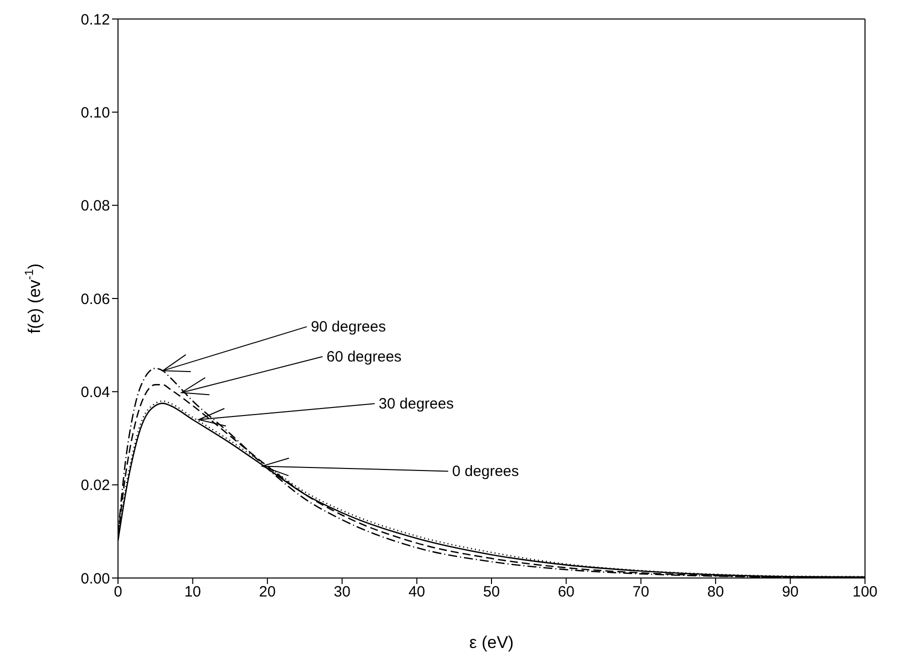 The image size is (899, 671). What do you see at coordinates (95, 19) in the screenshot?
I see `y-tick-label: 0.12` at bounding box center [95, 19].